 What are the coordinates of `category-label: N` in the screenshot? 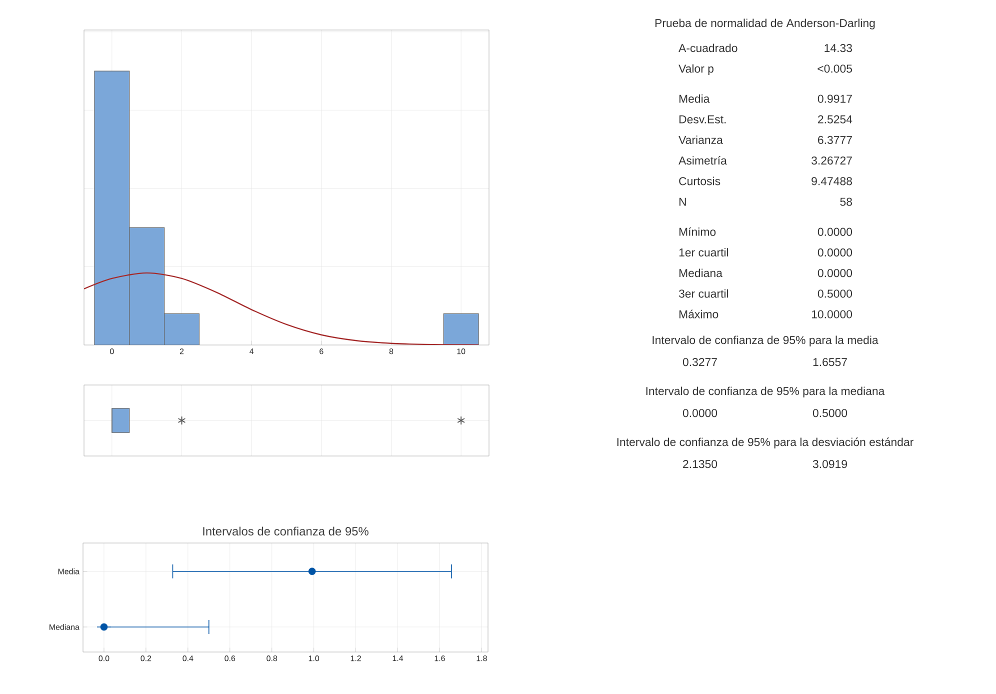 It's located at (682, 202).